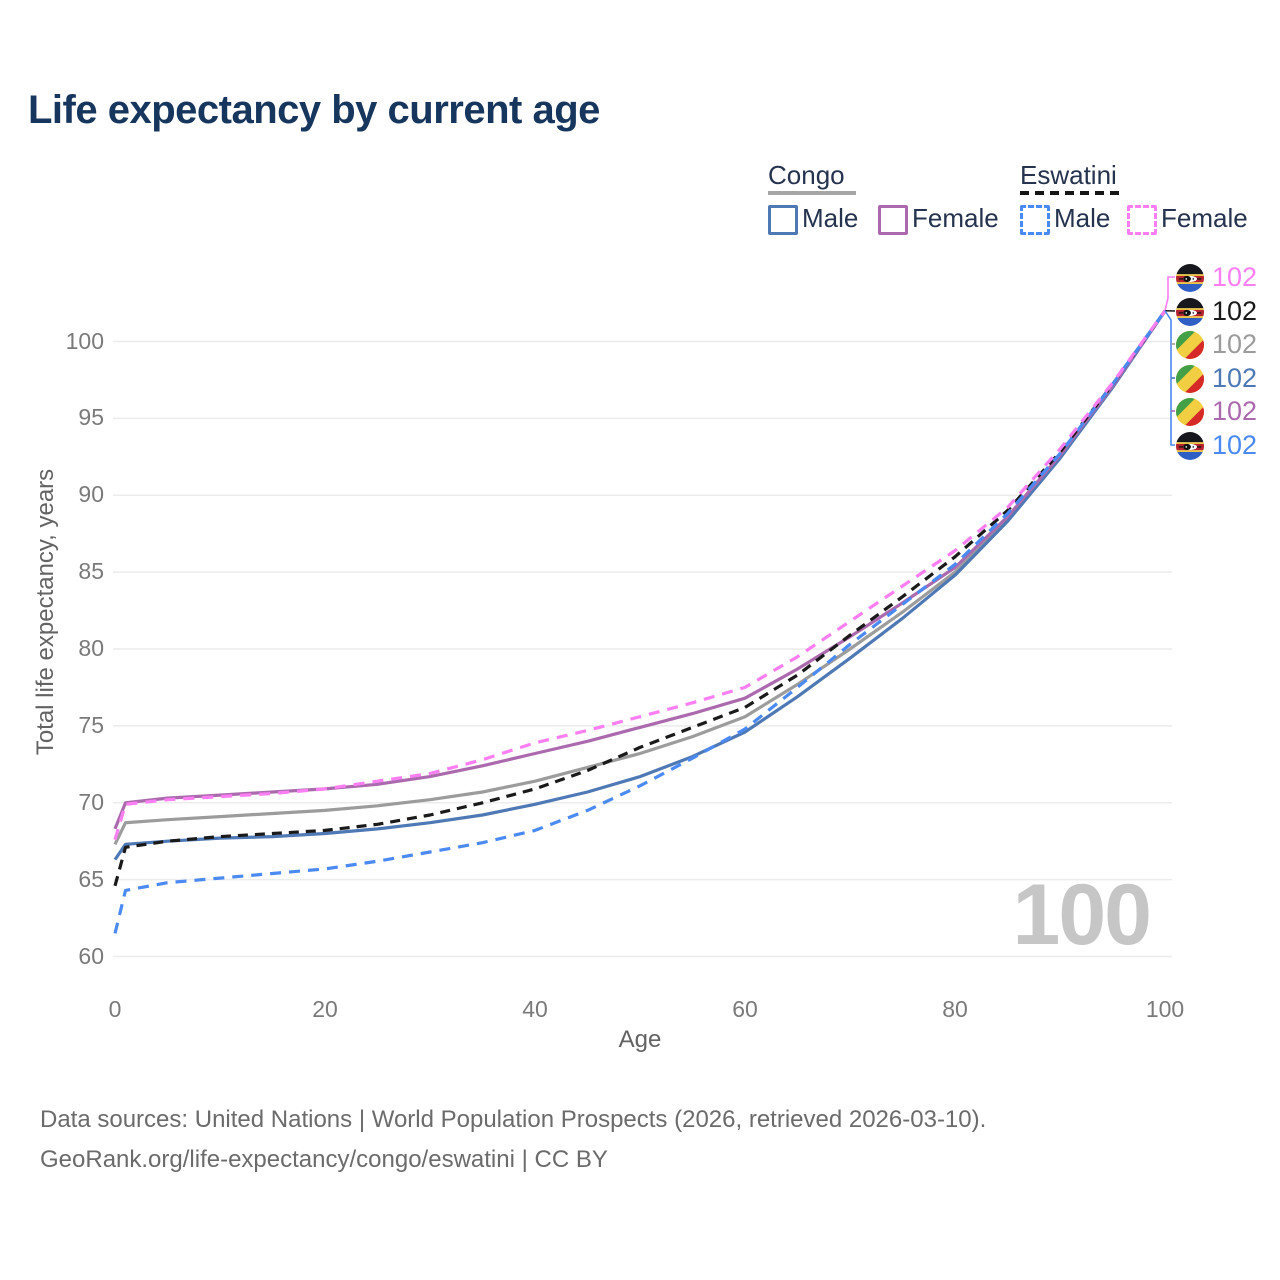 The height and width of the screenshot is (1280, 1280). Describe the element at coordinates (806, 175) in the screenshot. I see `legend-group-congo-title: Congo` at that location.